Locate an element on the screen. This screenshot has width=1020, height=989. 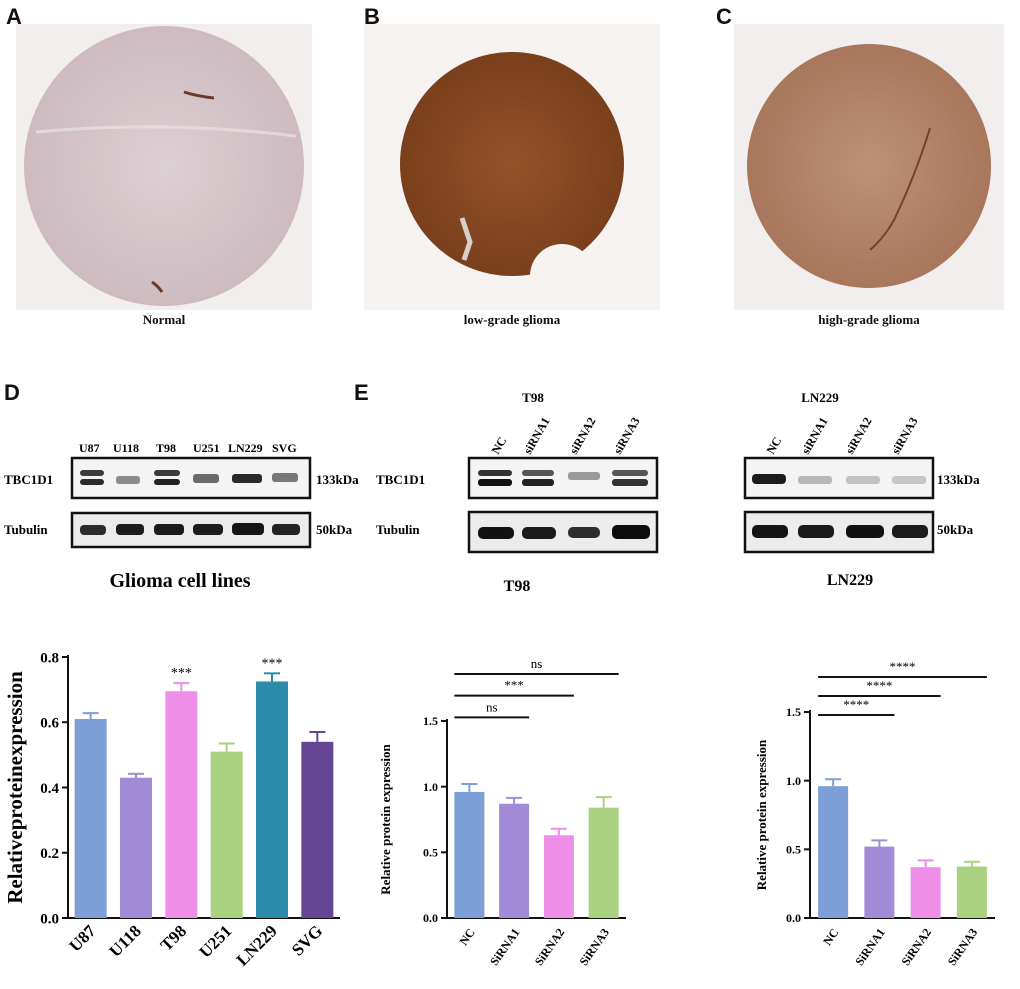
chart-3-category-3: SiRNA2 is located at coordinates (917, 947).